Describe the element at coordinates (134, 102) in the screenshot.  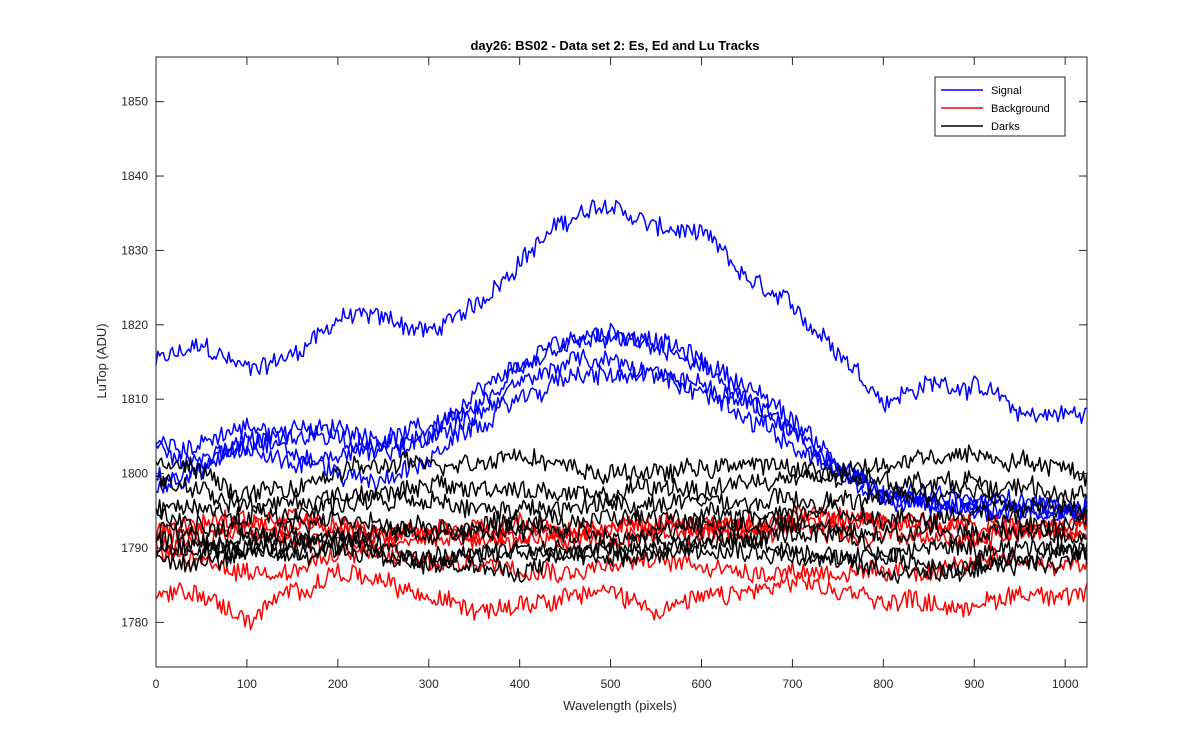
I see `y-tick-label: 1850` at that location.